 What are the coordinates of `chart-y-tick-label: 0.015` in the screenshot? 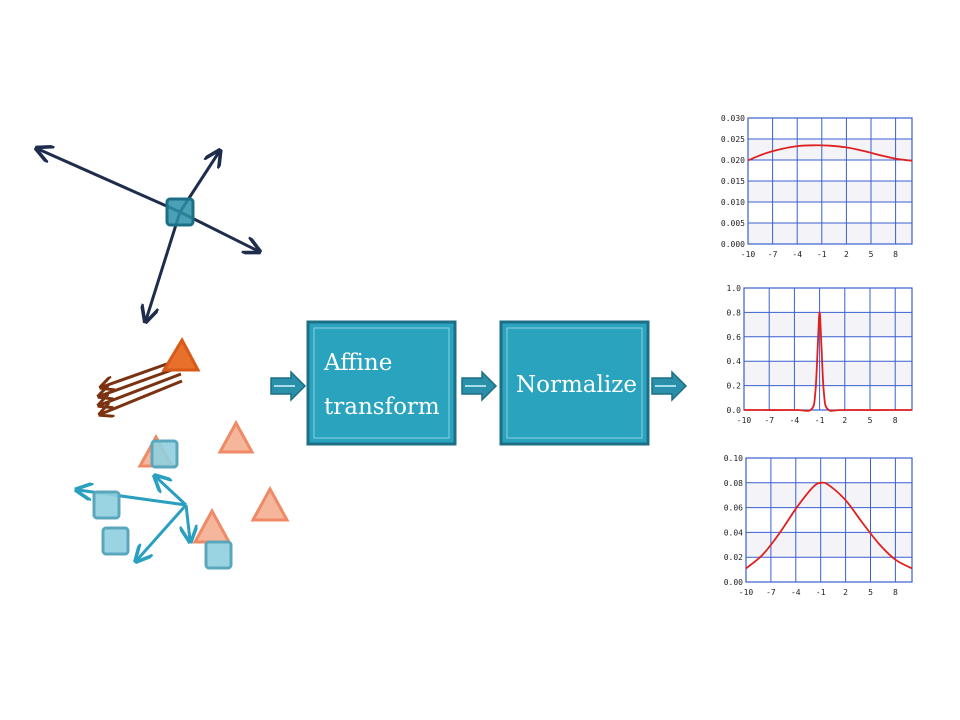 It's located at (733, 181).